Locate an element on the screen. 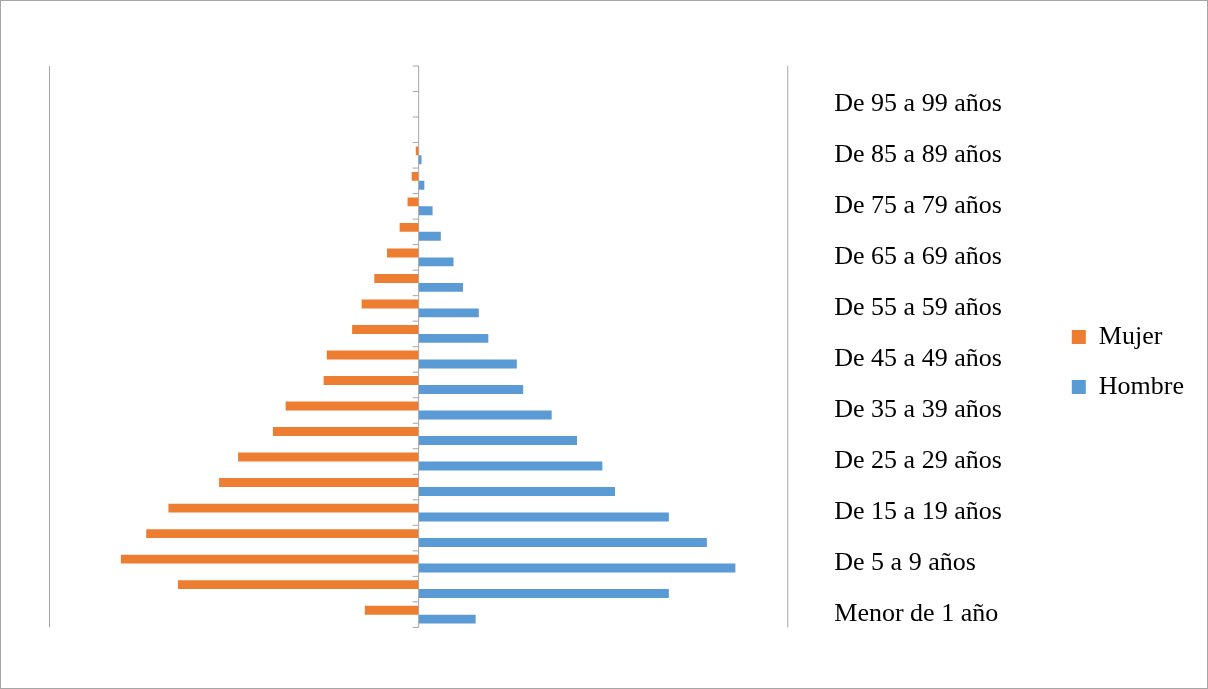  y-tick-label: De 65 a 69 años is located at coordinates (918, 256).